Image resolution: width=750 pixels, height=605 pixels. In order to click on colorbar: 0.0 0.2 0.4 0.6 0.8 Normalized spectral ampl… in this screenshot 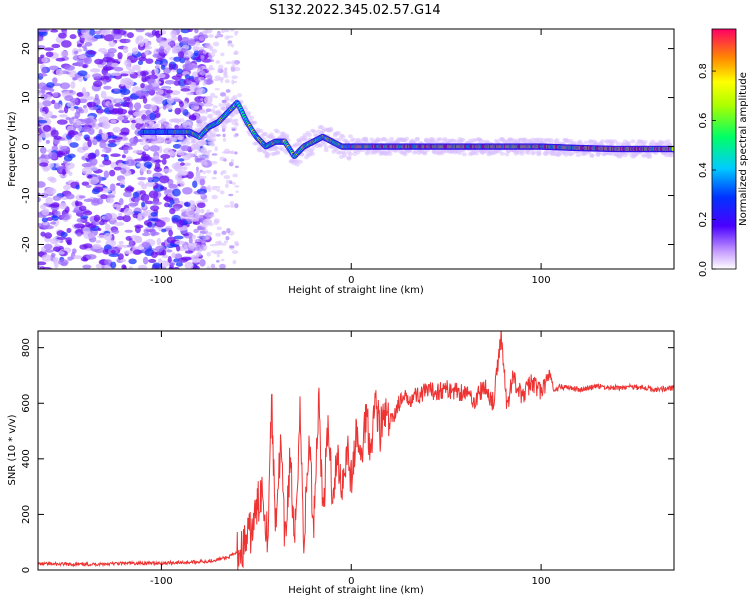, I will do `click(723, 152)`.